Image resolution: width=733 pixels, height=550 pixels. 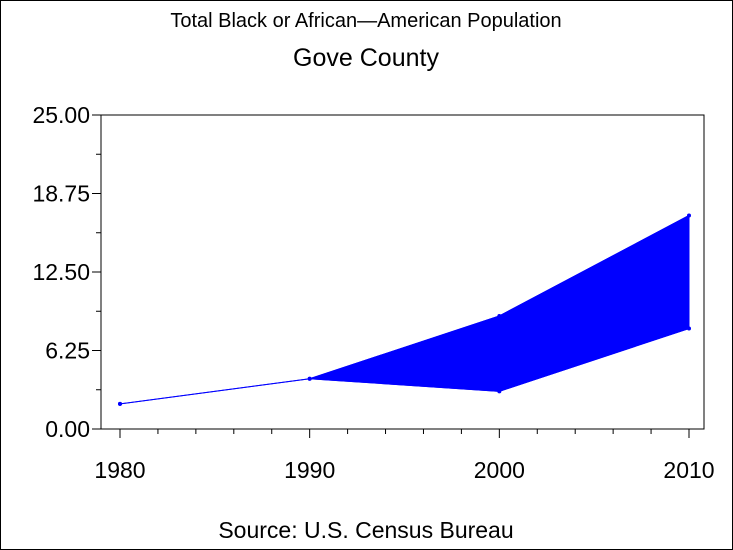 What do you see at coordinates (120, 403) in the screenshot?
I see `data-point-s1-1980` at bounding box center [120, 403].